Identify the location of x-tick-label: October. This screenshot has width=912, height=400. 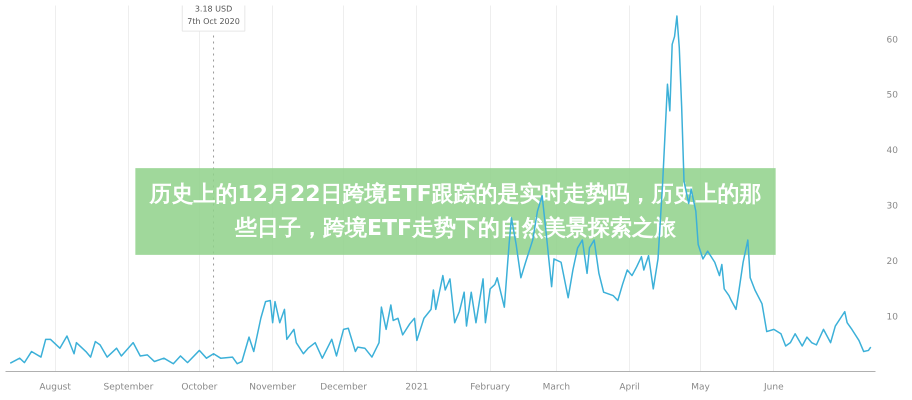
(199, 387).